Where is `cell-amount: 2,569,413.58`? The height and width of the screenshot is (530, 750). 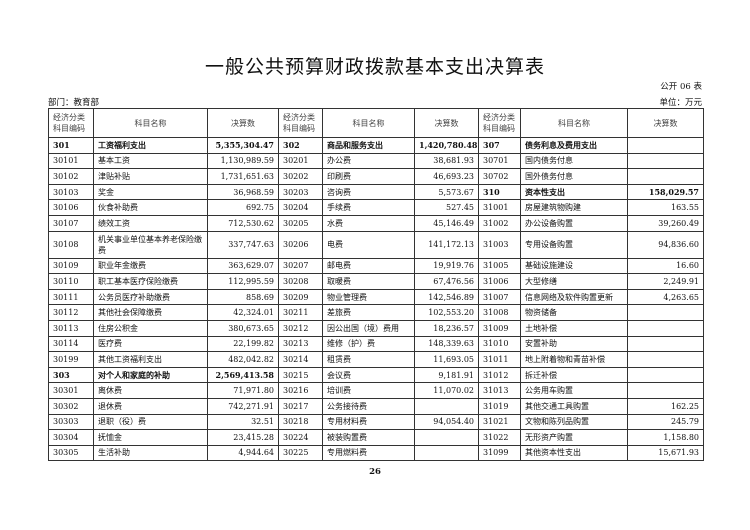
cell-amount: 2,569,413.58 is located at coordinates (243, 375).